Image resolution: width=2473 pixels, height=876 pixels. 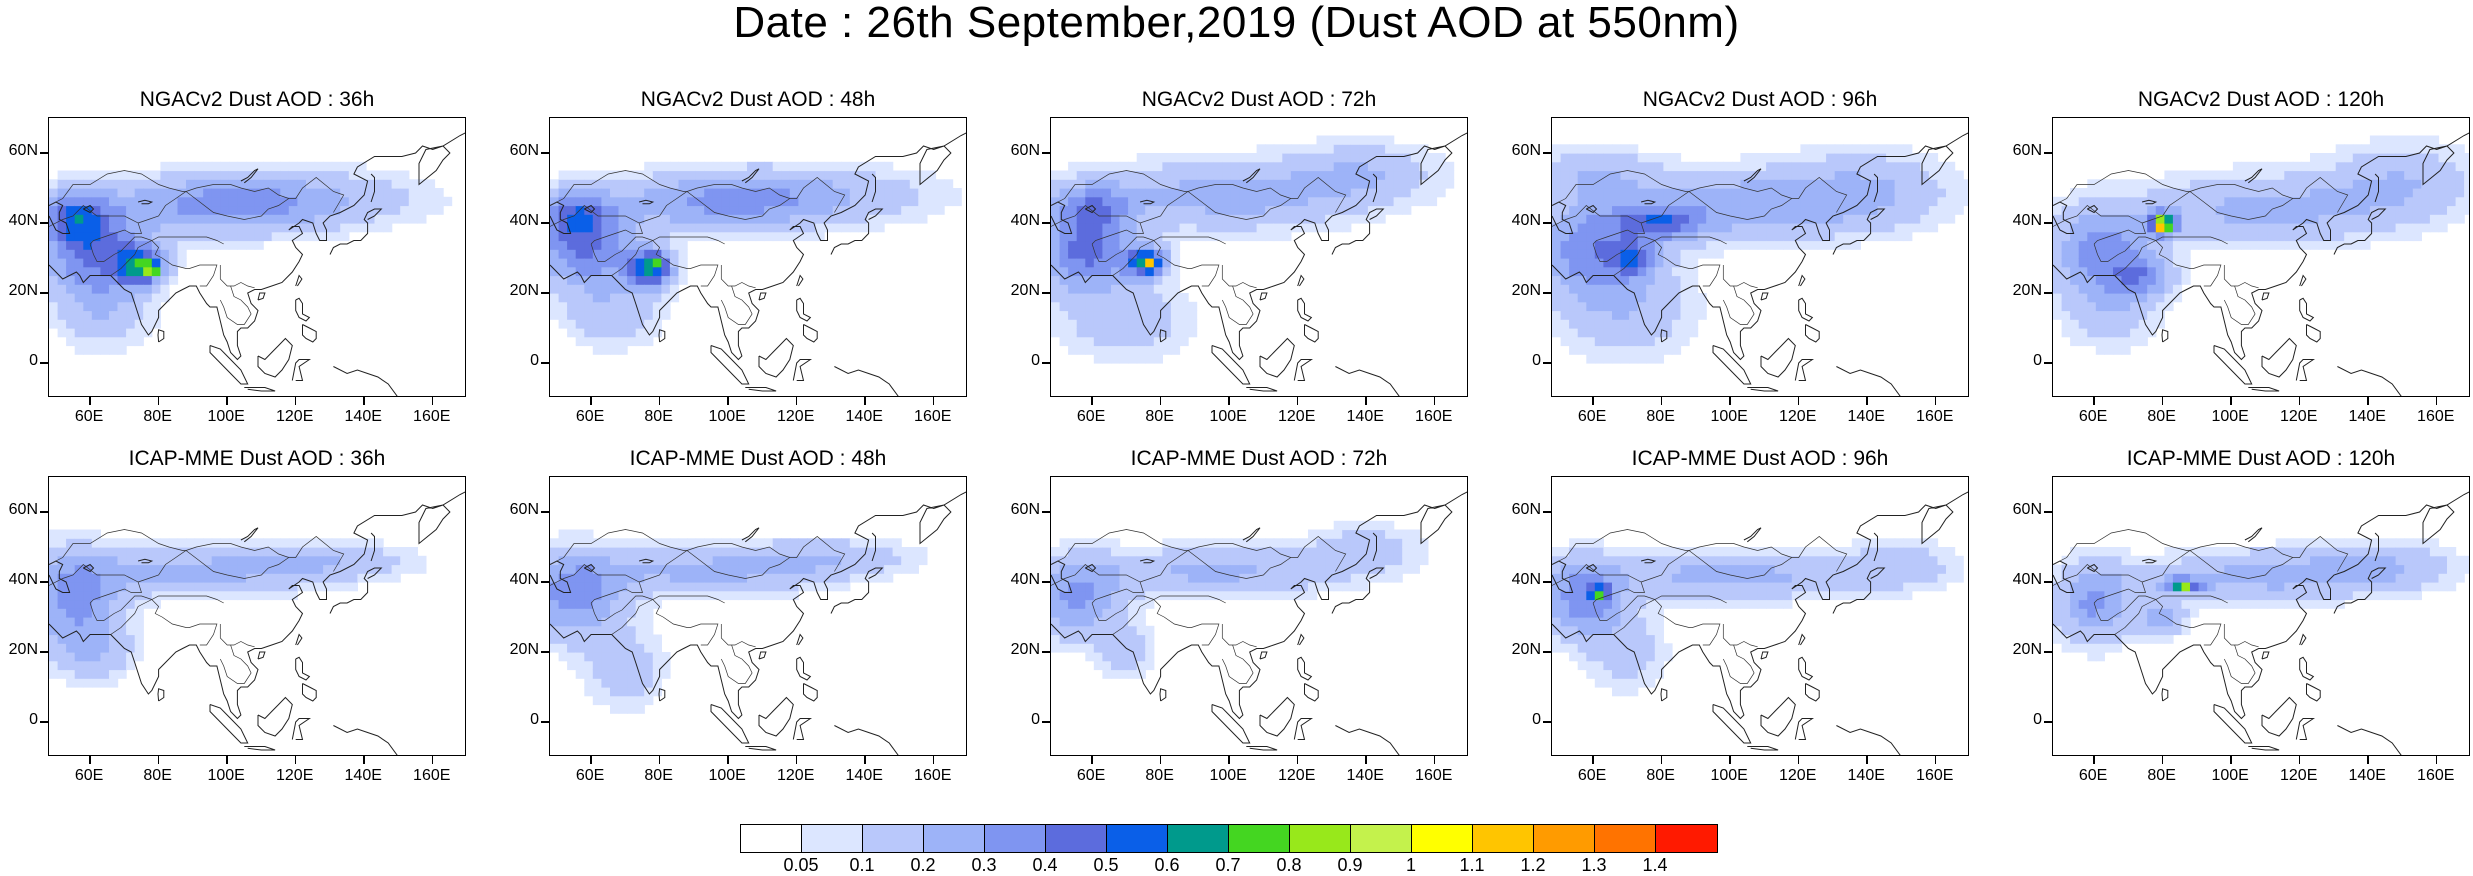 What do you see at coordinates (257, 100) in the screenshot?
I see `panel-title: NGACv2 Dust AOD : 36h` at bounding box center [257, 100].